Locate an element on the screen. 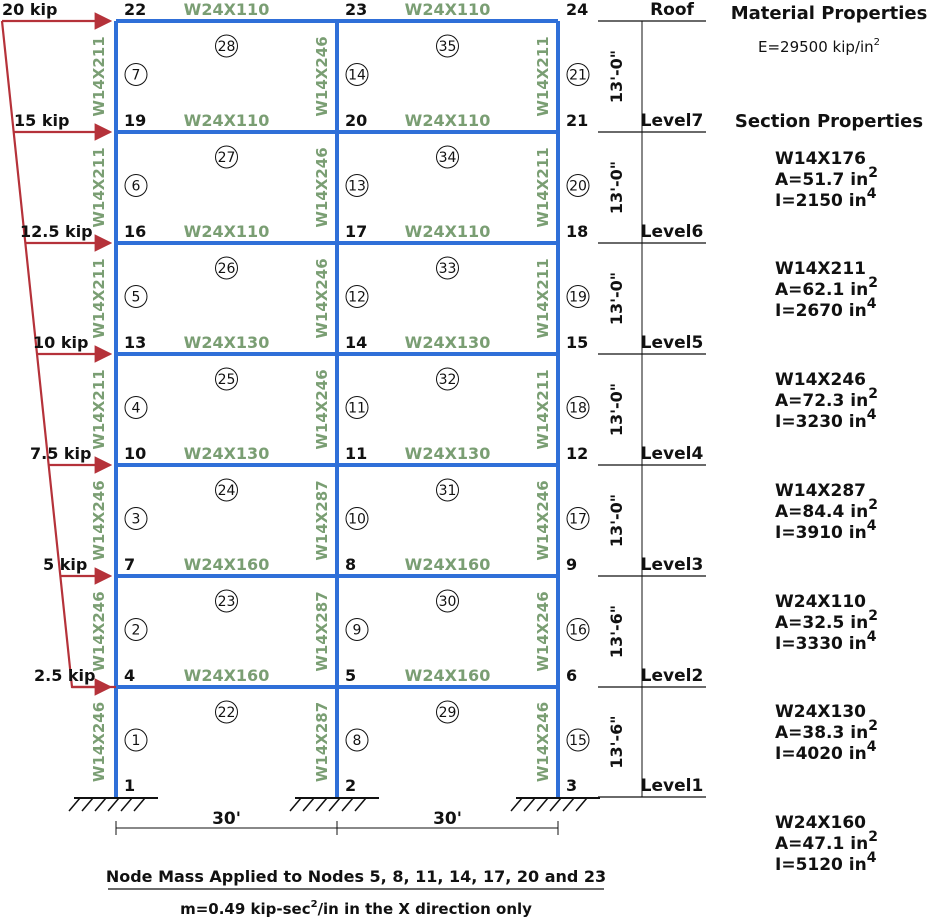 This screenshot has height=919, width=929. column-element-number: 20 is located at coordinates (578, 185).